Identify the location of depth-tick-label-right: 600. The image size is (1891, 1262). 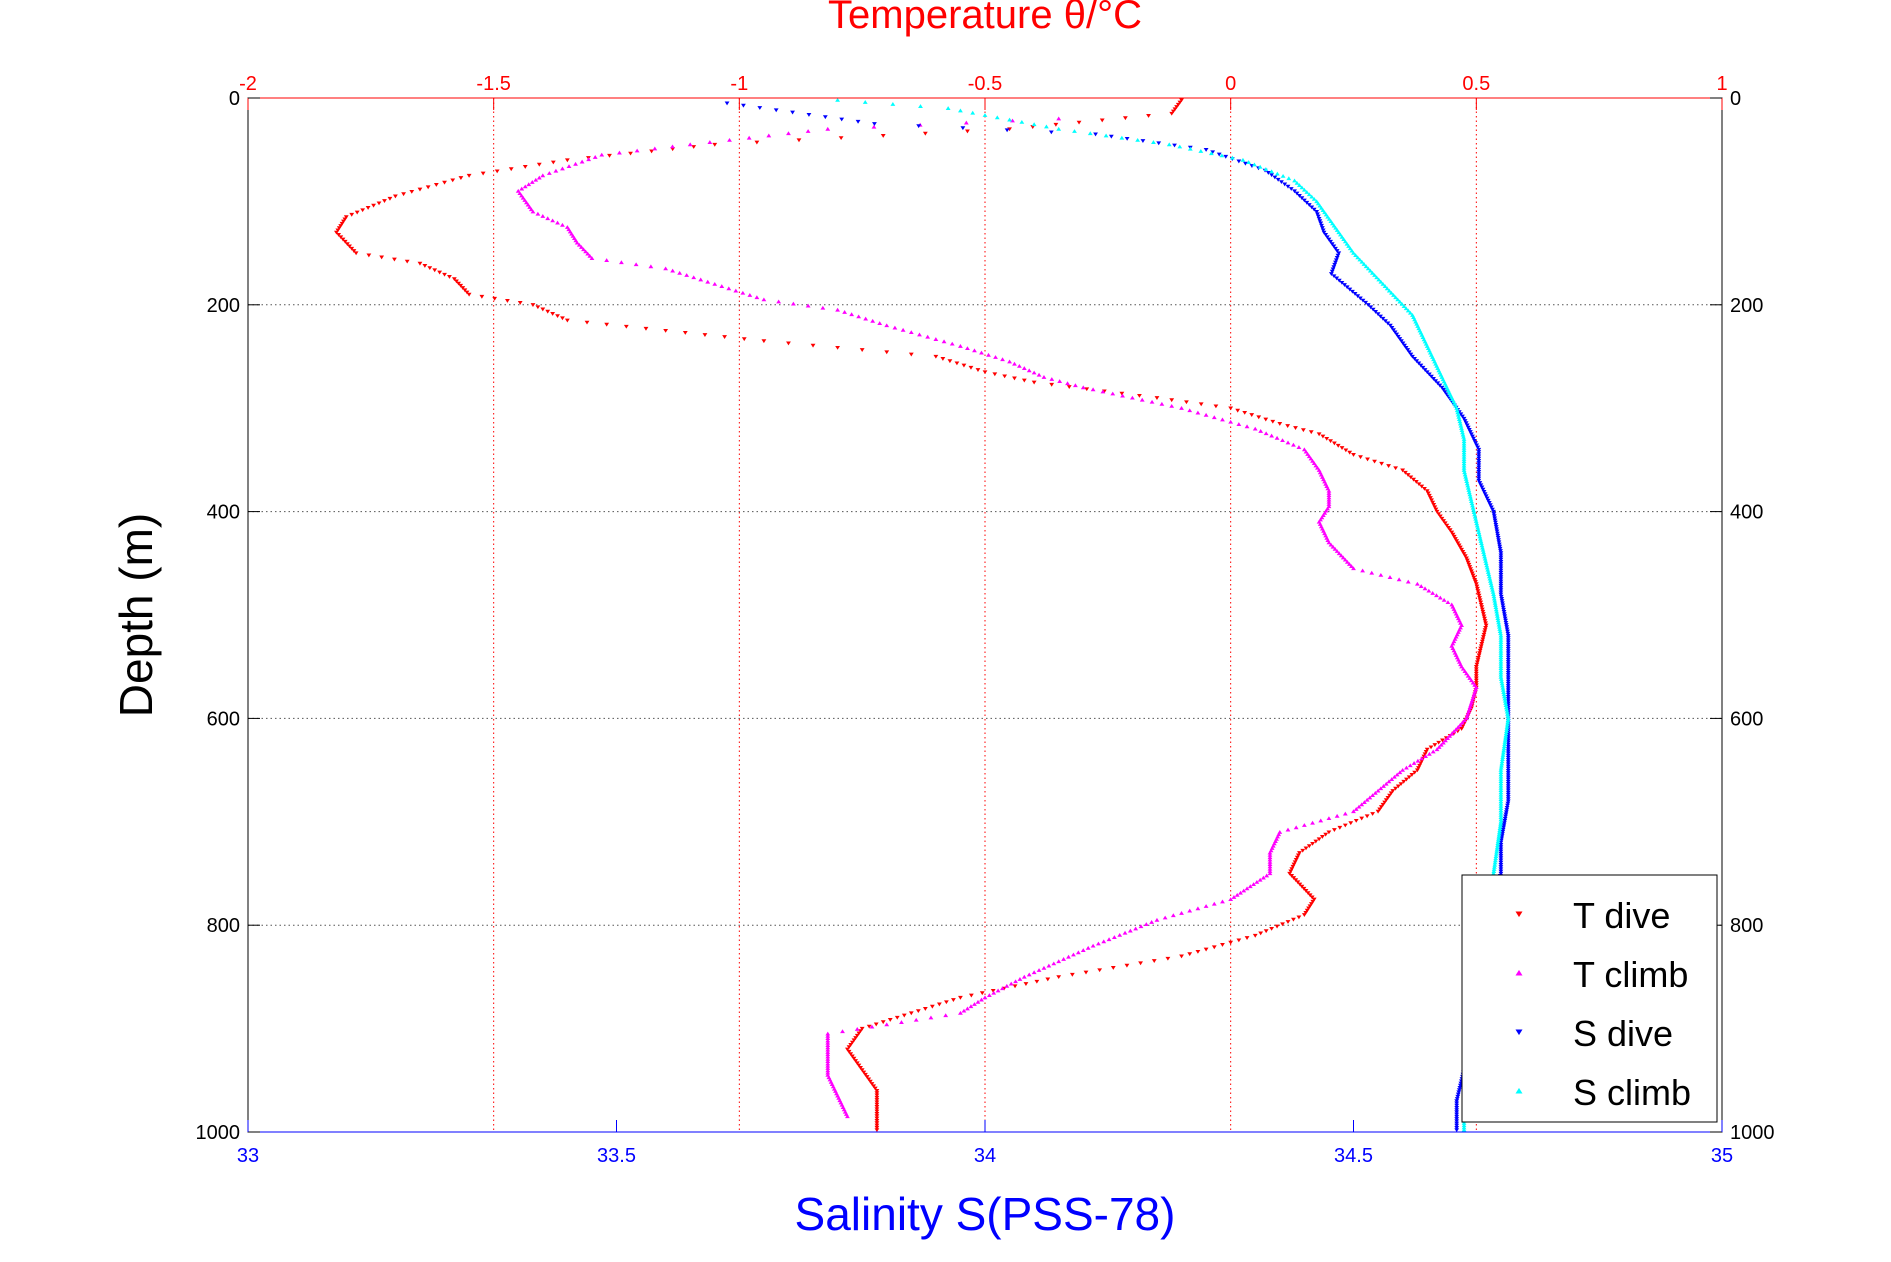
(1746, 719).